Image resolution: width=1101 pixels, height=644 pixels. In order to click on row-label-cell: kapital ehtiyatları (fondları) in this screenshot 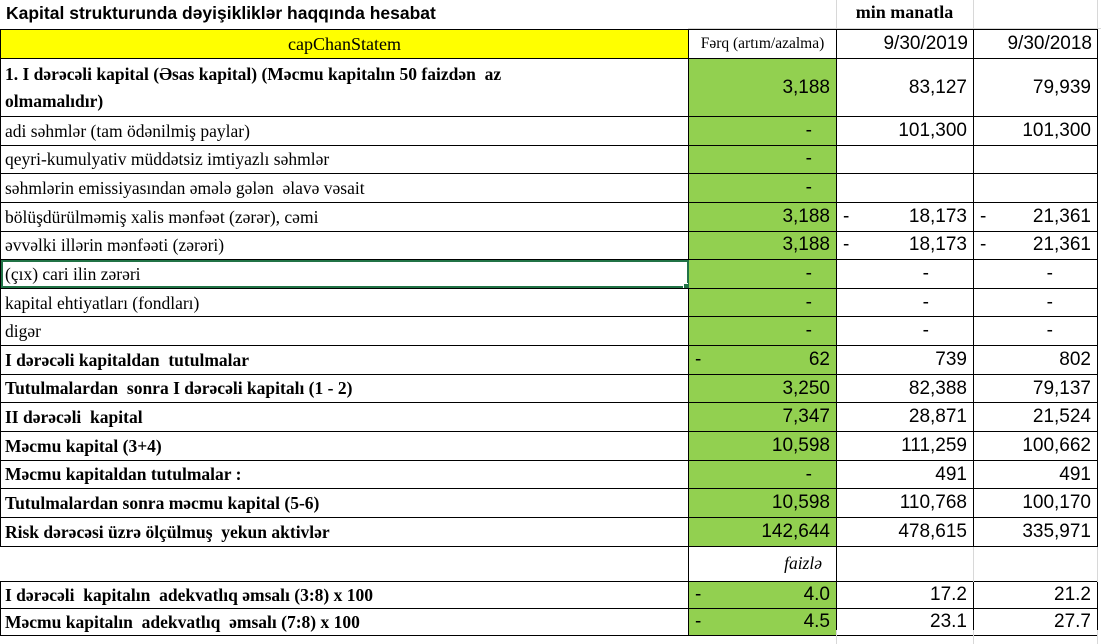, I will do `click(344, 302)`.